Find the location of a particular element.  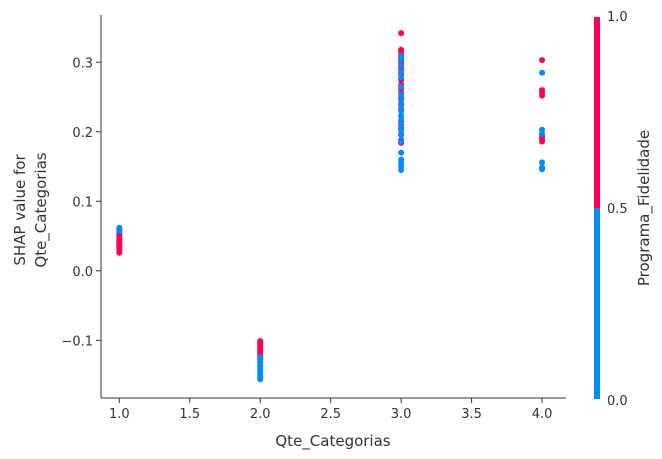

colorbar-tick-low: 0.0 is located at coordinates (617, 401).